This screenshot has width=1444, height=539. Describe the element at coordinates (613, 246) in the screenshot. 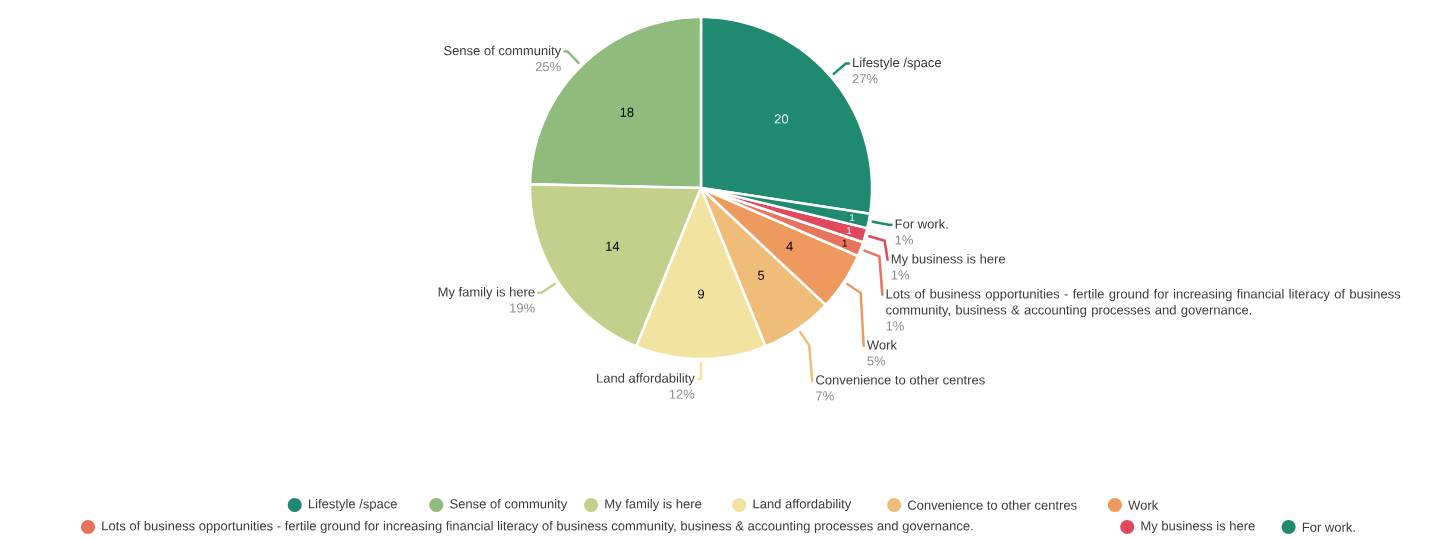

I see `data-label: 14` at that location.